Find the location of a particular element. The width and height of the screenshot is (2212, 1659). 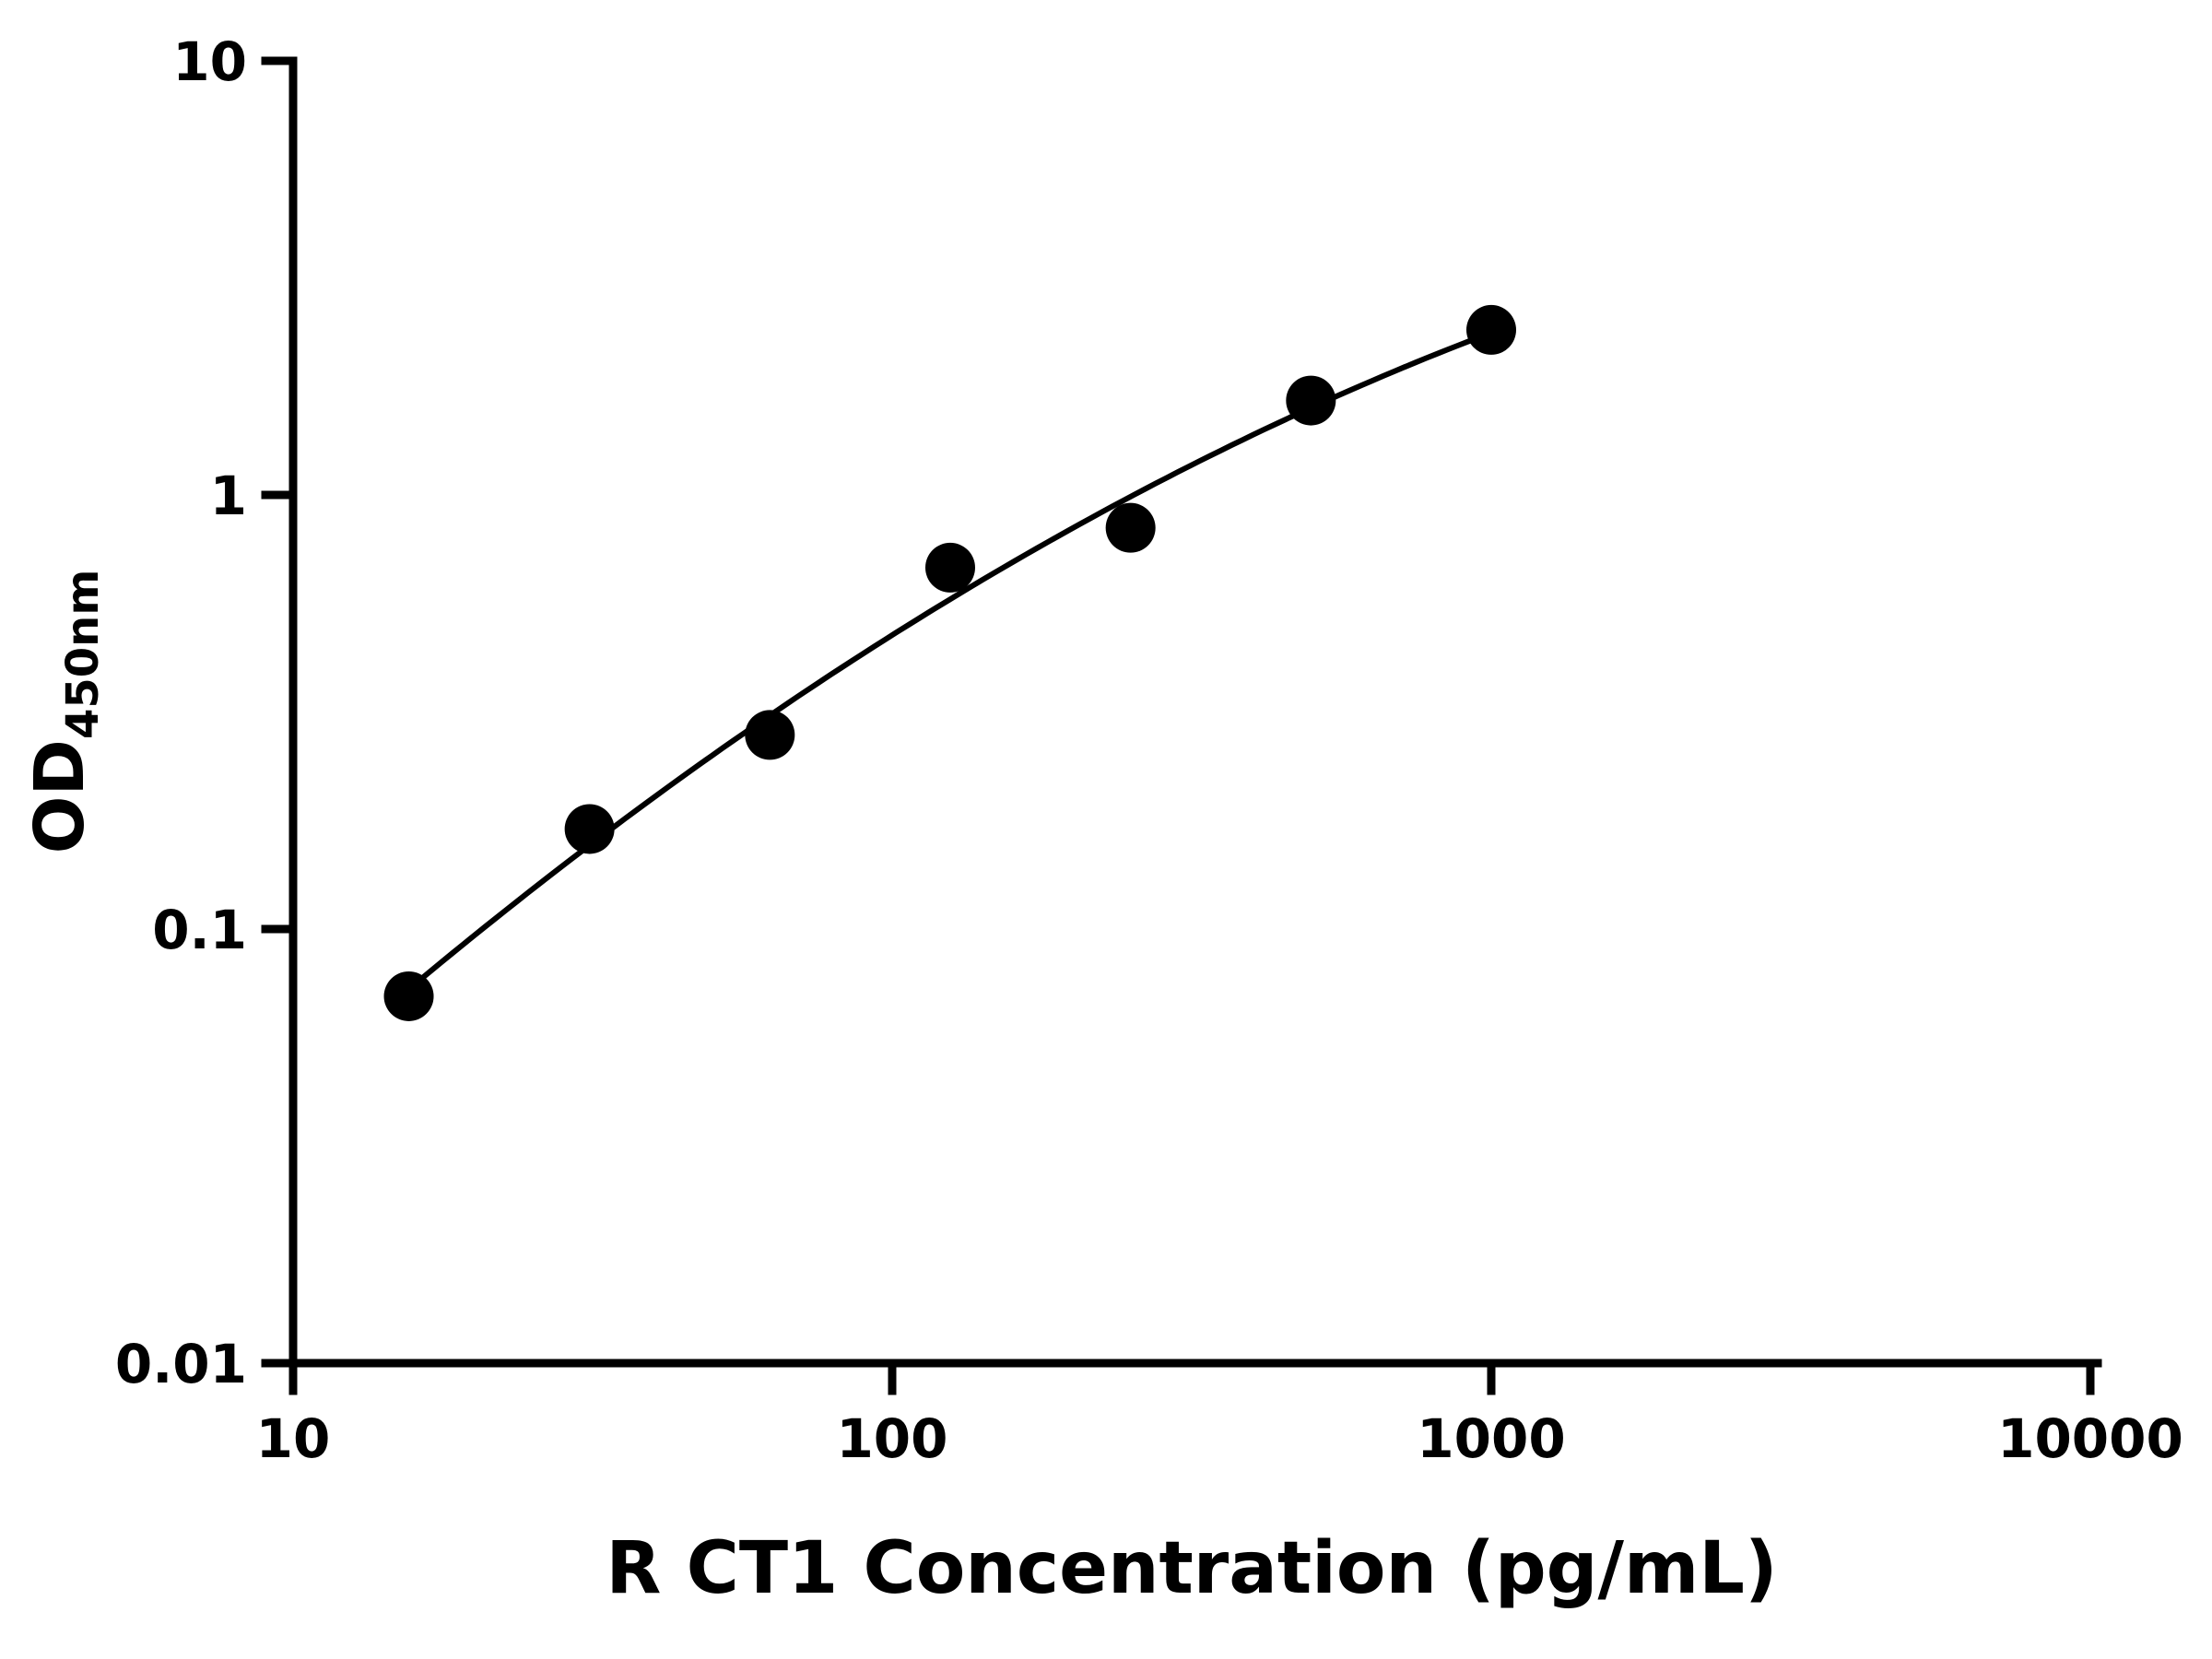

x-tick-label: 10000 is located at coordinates (2090, 1438).